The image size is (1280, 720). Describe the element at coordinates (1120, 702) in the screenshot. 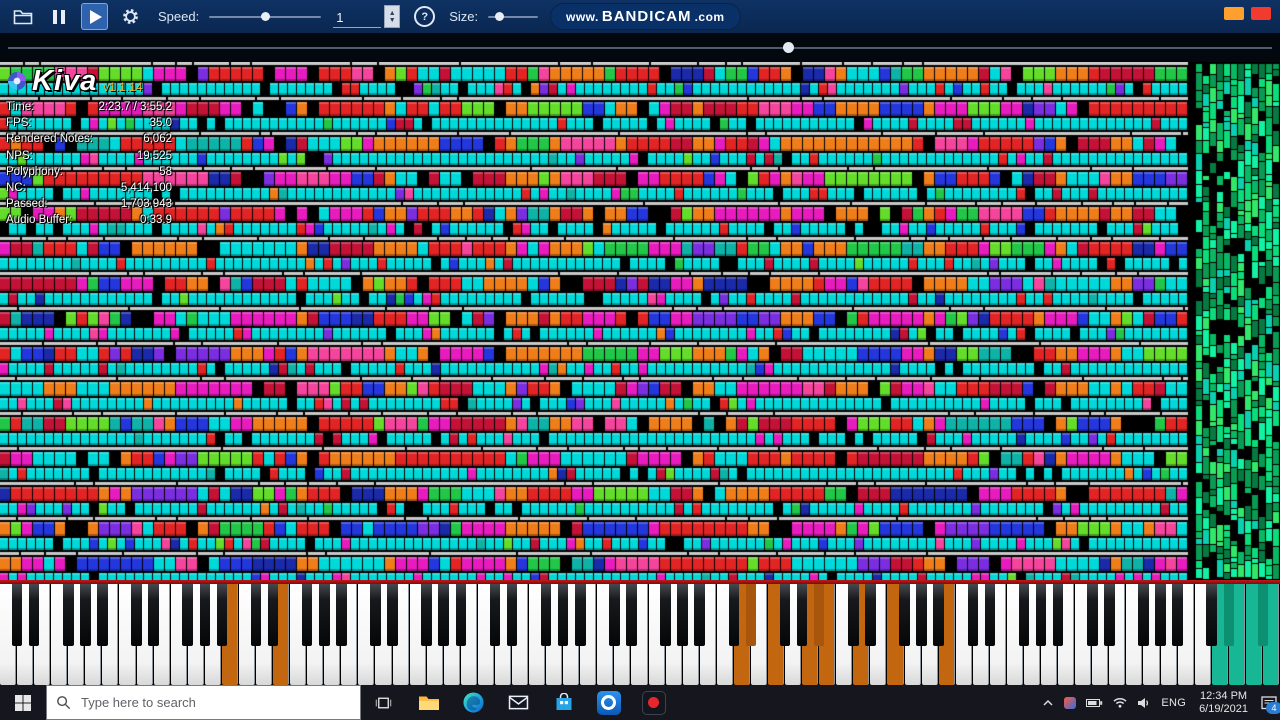

I see `network-icon` at that location.